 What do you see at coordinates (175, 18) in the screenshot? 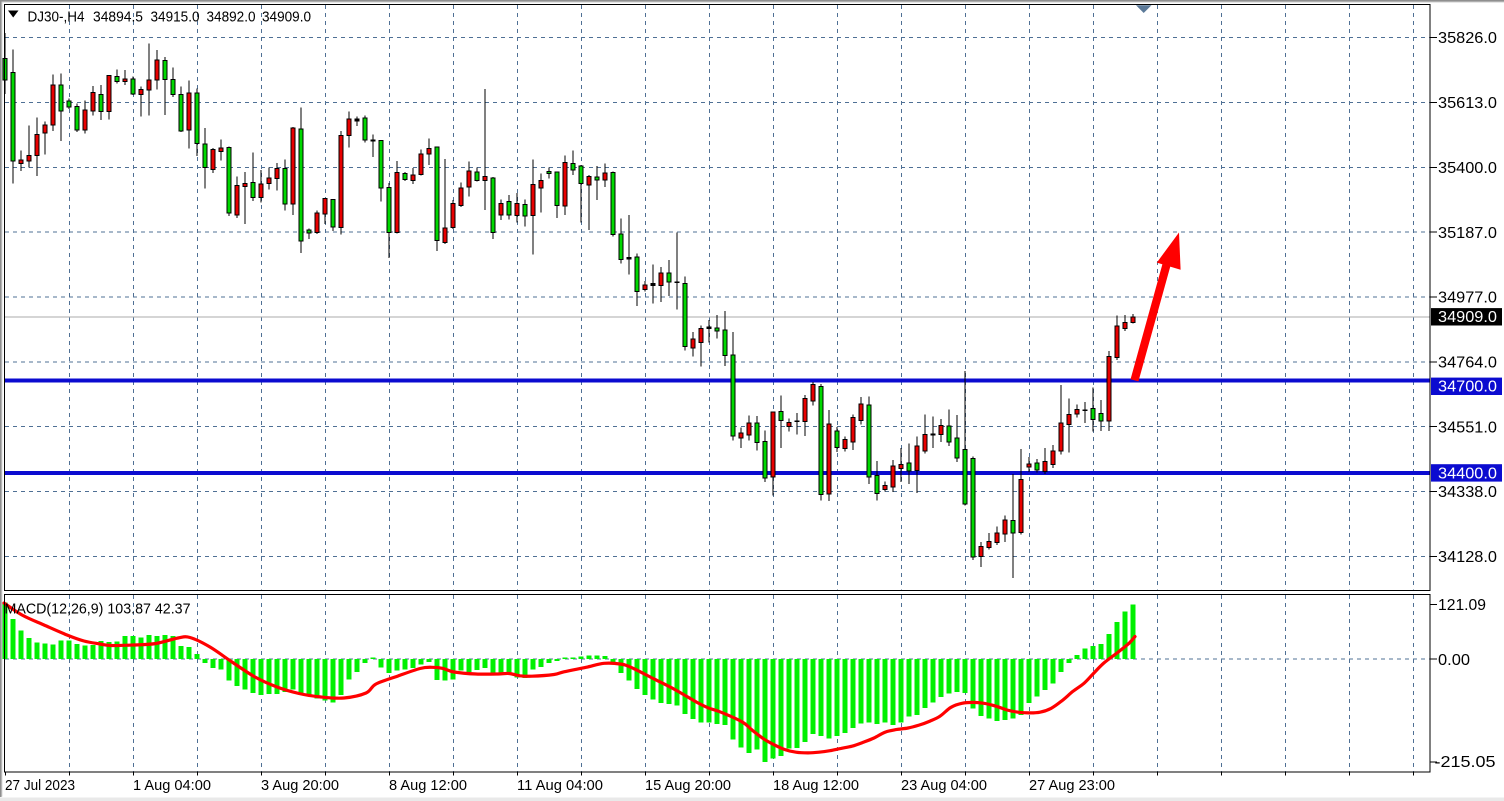
I see `svg-text: 34915.0` at bounding box center [175, 18].